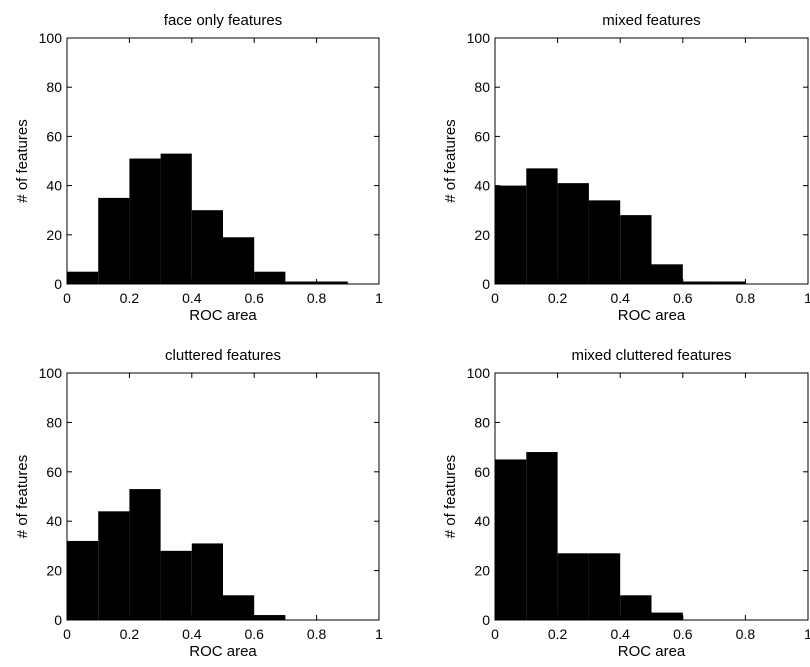  What do you see at coordinates (223, 355) in the screenshot?
I see `chart-title: cluttered features` at bounding box center [223, 355].